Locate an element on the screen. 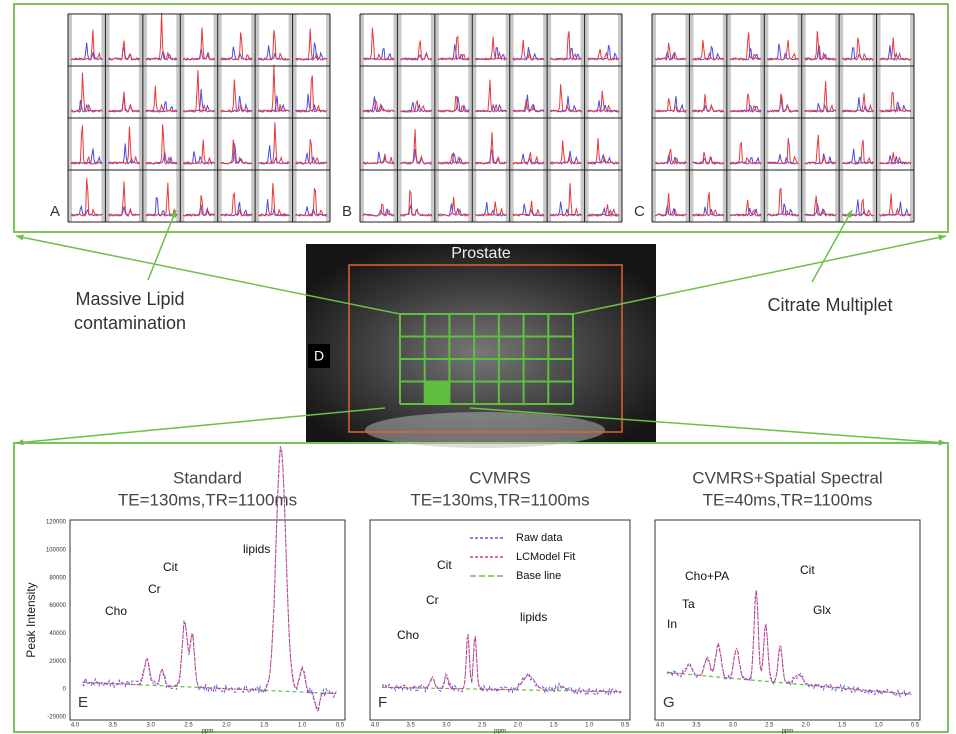 The width and height of the screenshot is (956, 734). legend-label: LCModel Fit is located at coordinates (545, 557).